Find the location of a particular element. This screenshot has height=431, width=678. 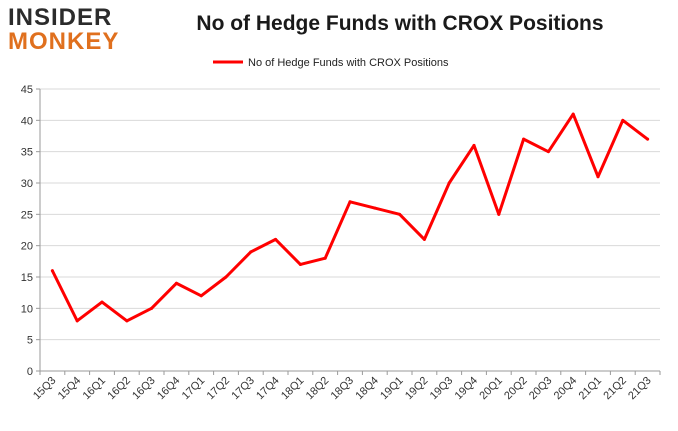

x-tick-label: 17Q4 is located at coordinates (268, 389).